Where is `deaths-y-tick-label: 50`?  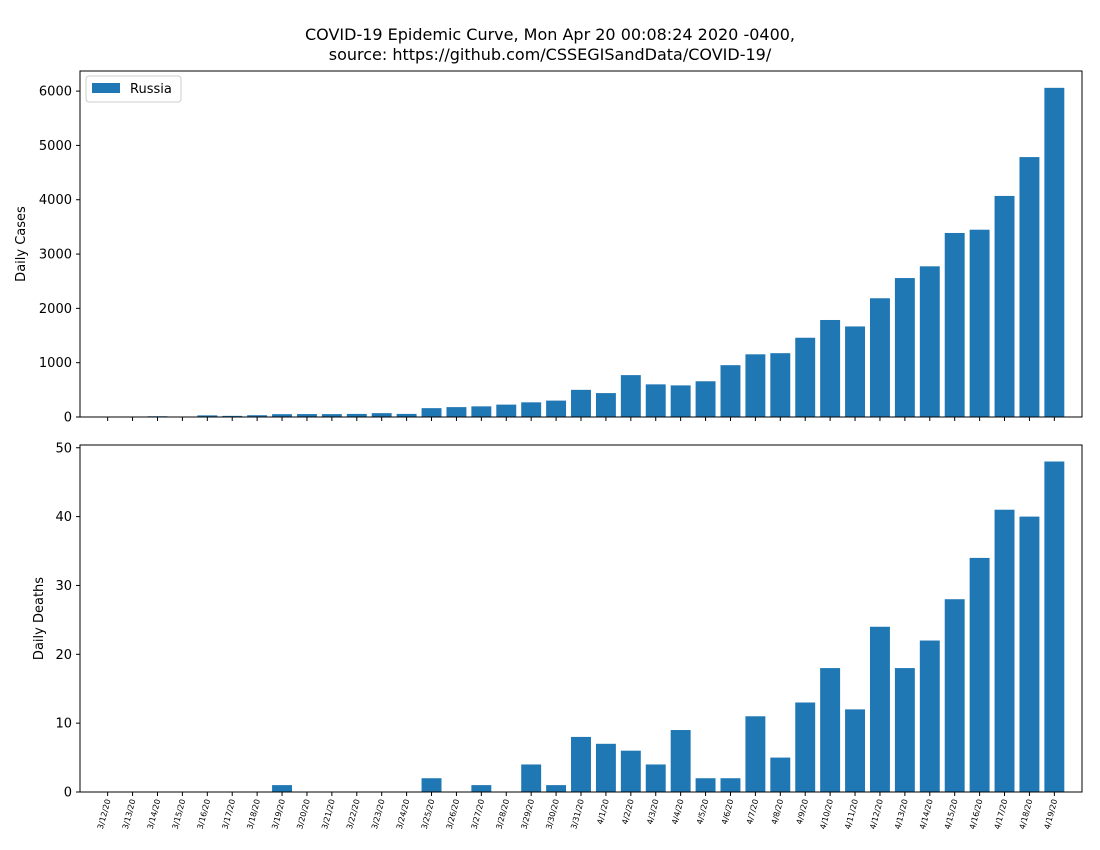
deaths-y-tick-label: 50 is located at coordinates (63, 448).